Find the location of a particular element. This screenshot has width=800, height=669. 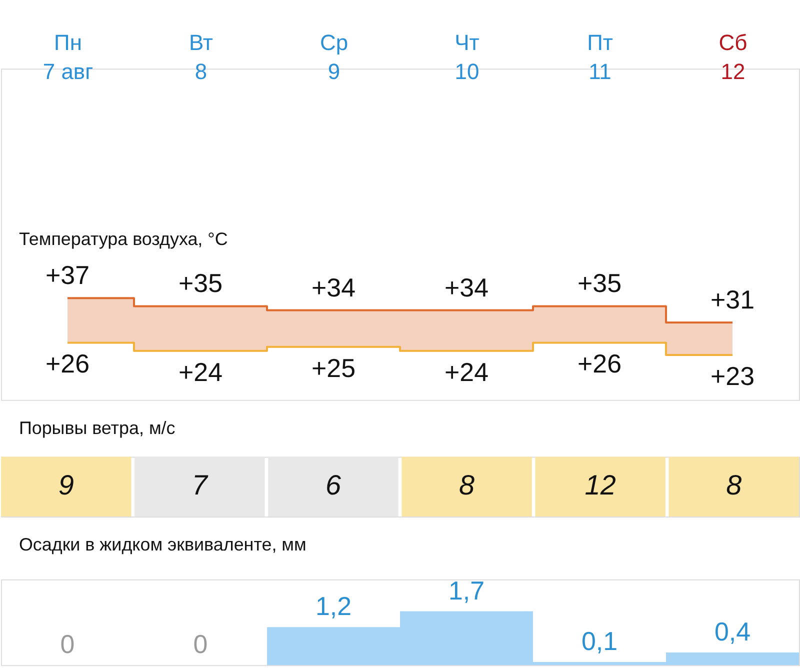

x-tick-label: Пн 7 авг is located at coordinates (68, 57).